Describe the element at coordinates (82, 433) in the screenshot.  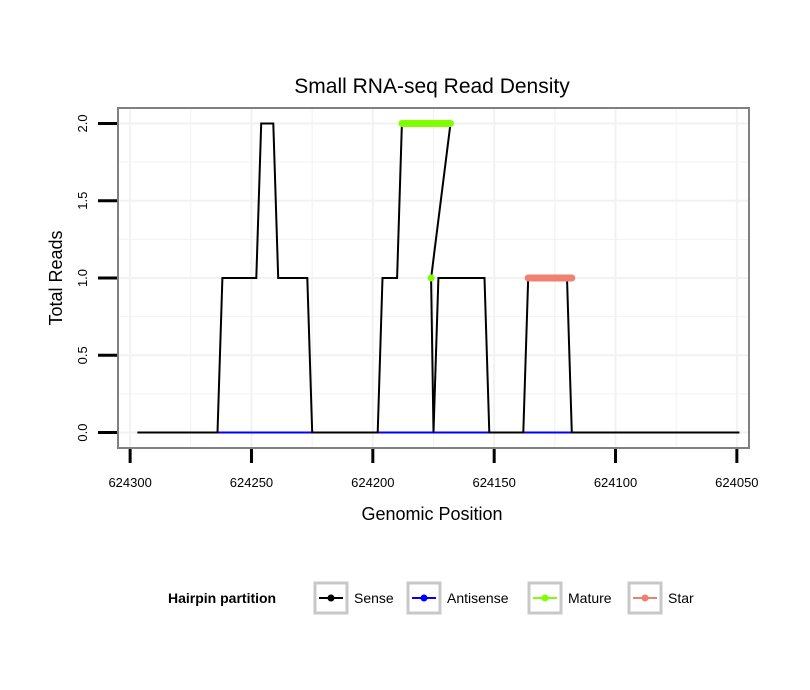
I see `y-tick-label: 0.0` at that location.